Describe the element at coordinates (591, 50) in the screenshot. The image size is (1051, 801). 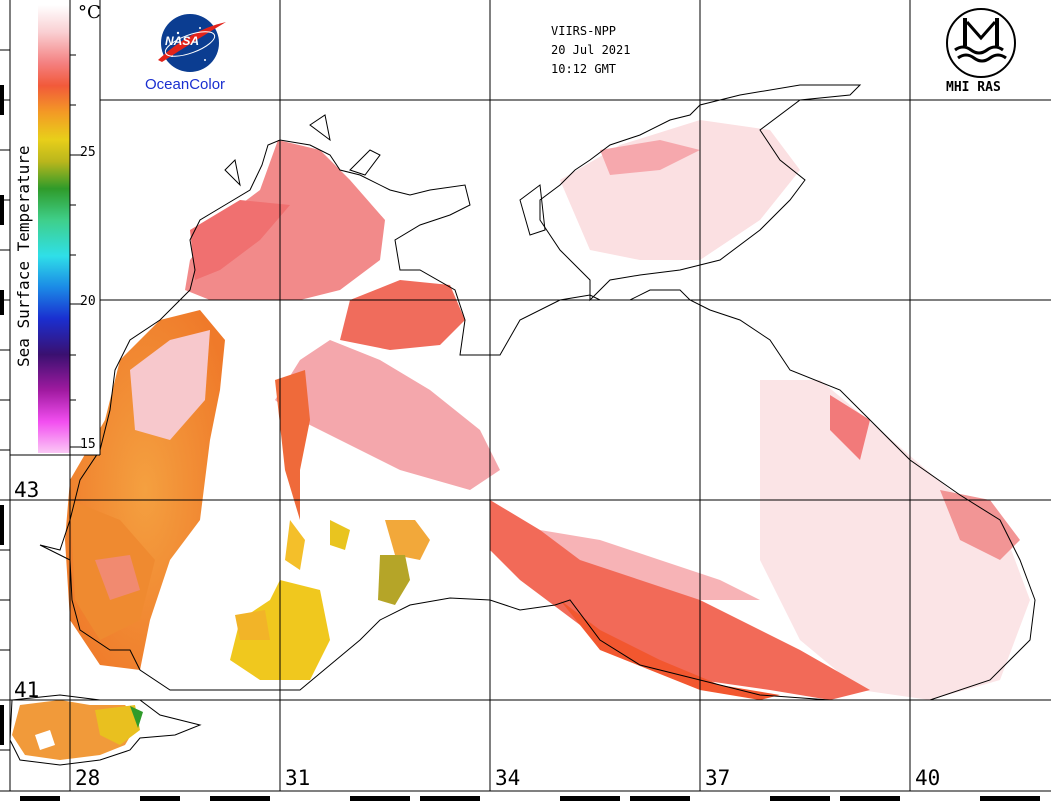
I see `acquisition-date: 20 Jul 2021` at that location.